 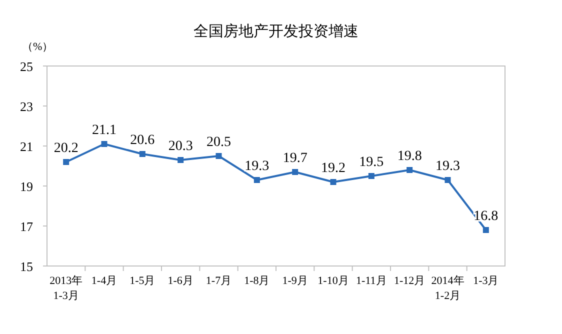 I want to click on x-tick-label: 1-9月, so click(x=295, y=281).